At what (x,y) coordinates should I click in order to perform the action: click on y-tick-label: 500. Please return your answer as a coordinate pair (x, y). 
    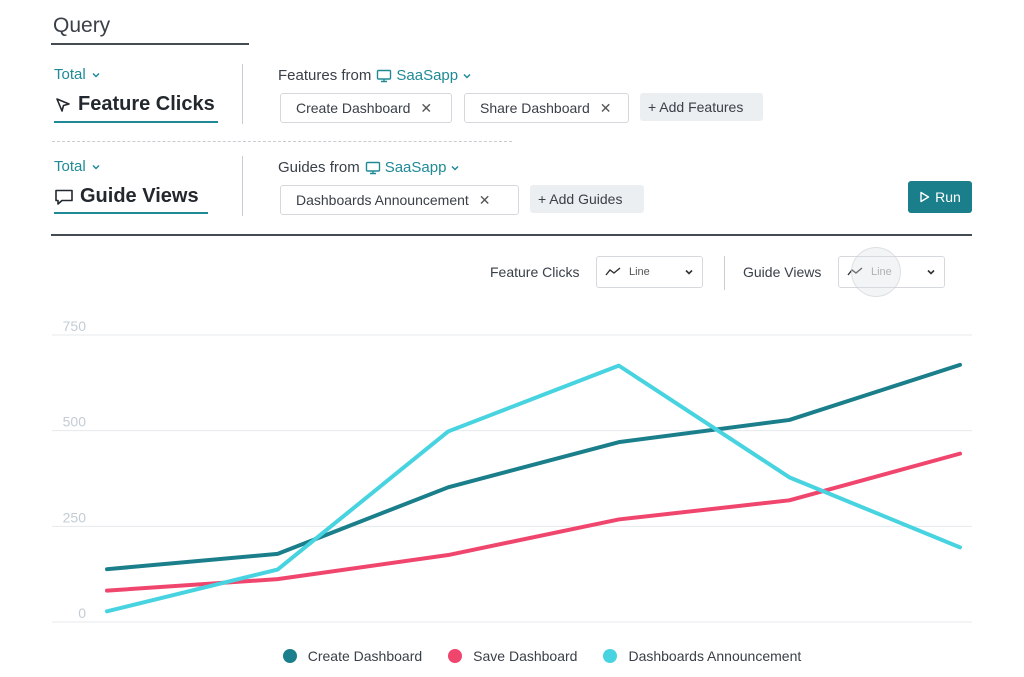
    Looking at the image, I should click on (75, 422).